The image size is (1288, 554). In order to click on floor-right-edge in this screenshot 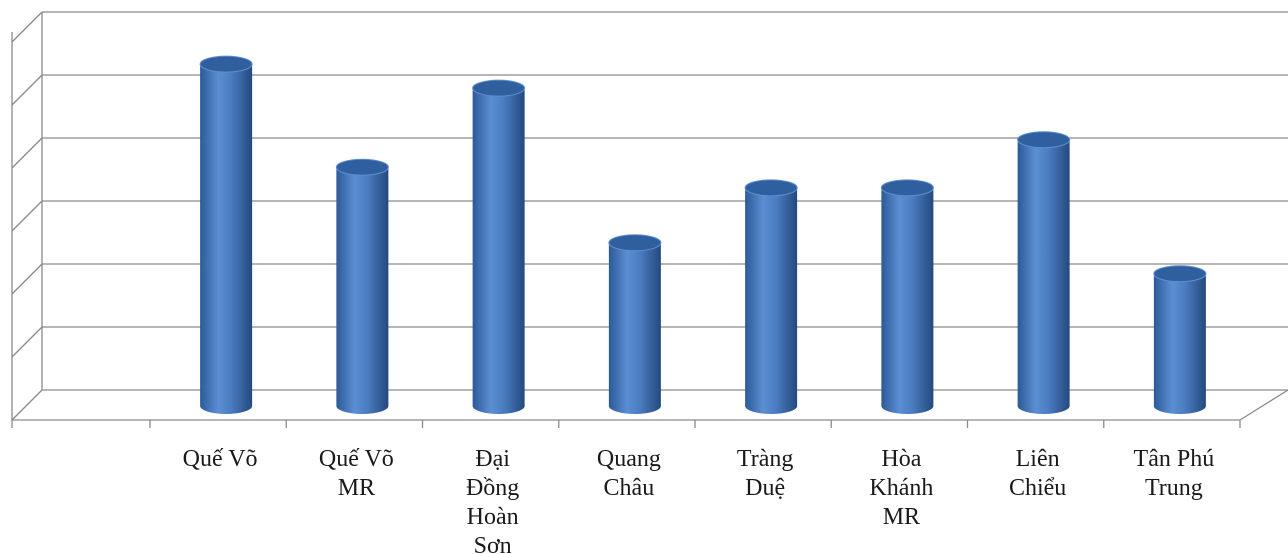, I will do `click(1263, 405)`.